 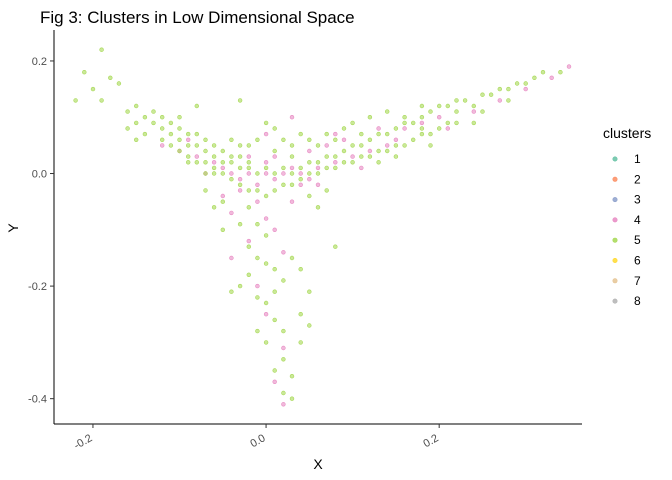 What do you see at coordinates (637, 261) in the screenshot?
I see `legend-label-6: 6` at bounding box center [637, 261].